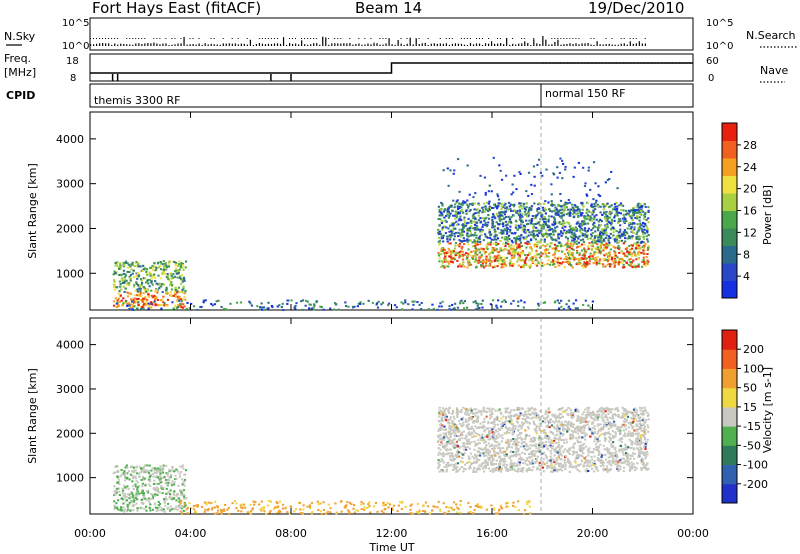  Describe the element at coordinates (729, 219) in the screenshot. I see `power-colorbar-swatch` at that location.